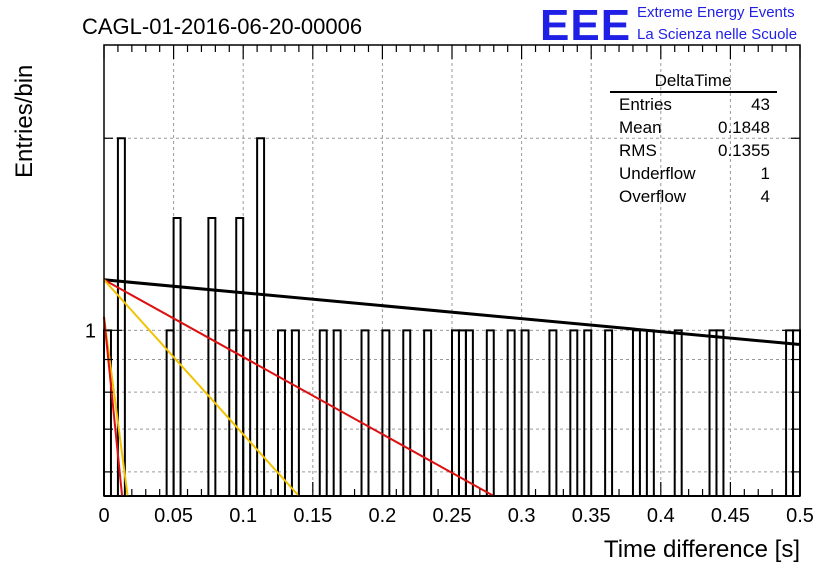  Describe the element at coordinates (585, 25) in the screenshot. I see `logo-mark: EEE` at that location.